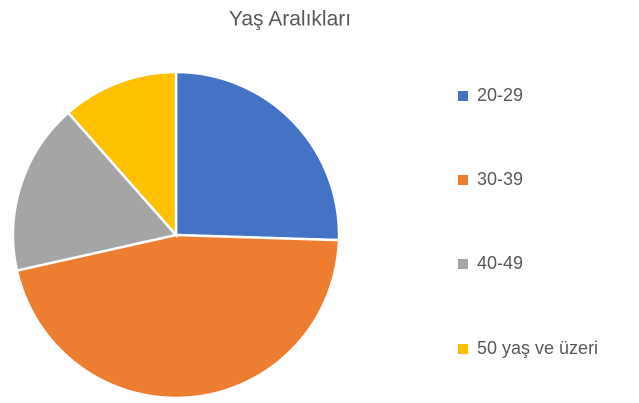 This screenshot has width=639, height=403. I want to click on legend-label: 30-39, so click(500, 179).